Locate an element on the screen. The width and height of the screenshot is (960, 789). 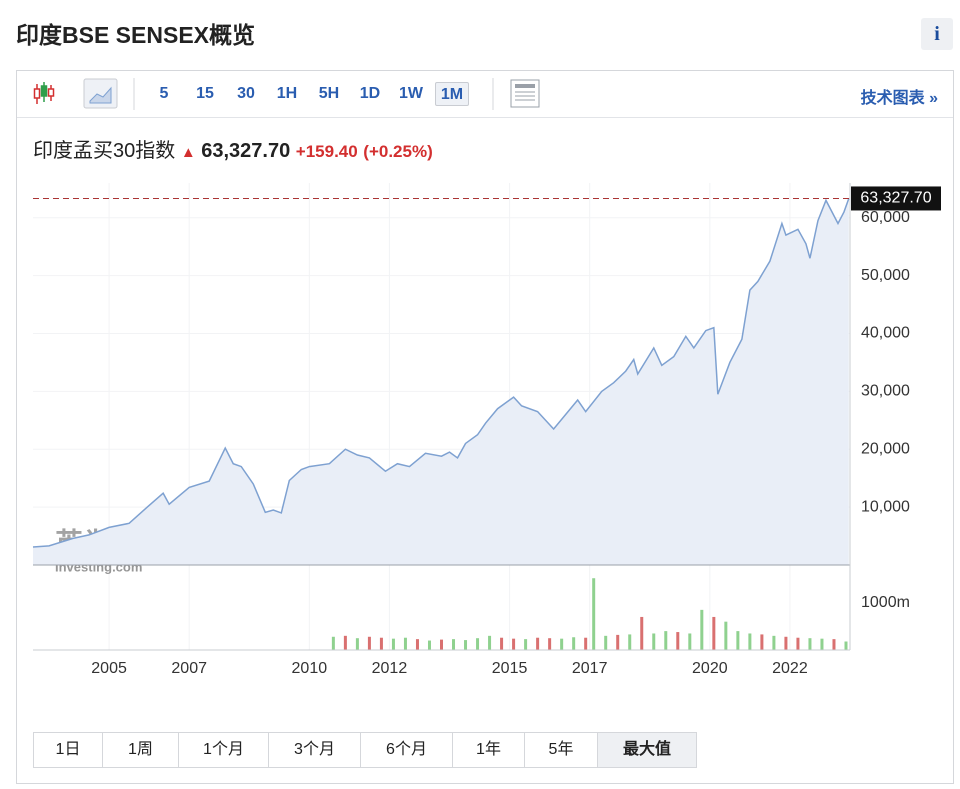
last-price-label: 63,327.70 is located at coordinates (895, 198).